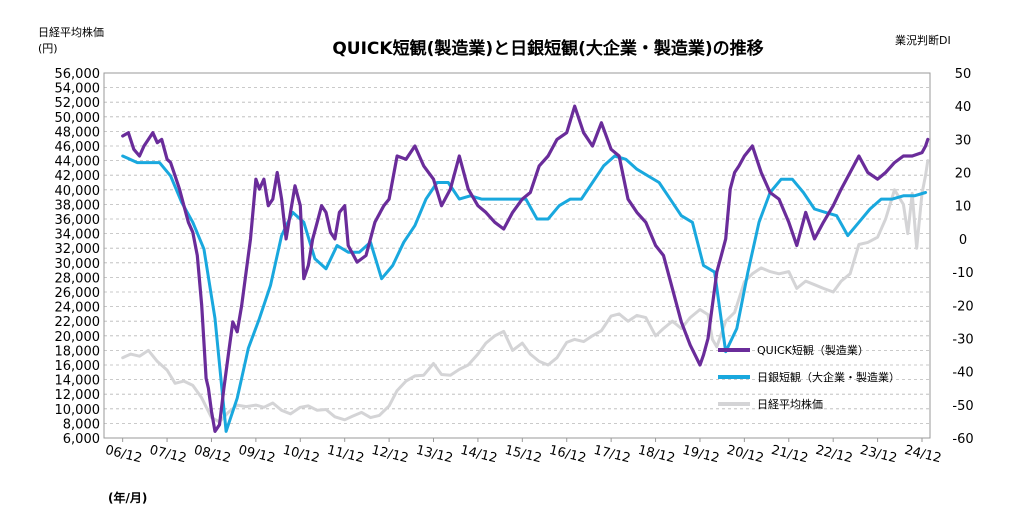  What do you see at coordinates (790, 455) in the screenshot?
I see `x-tick-label: 21/12` at bounding box center [790, 455].